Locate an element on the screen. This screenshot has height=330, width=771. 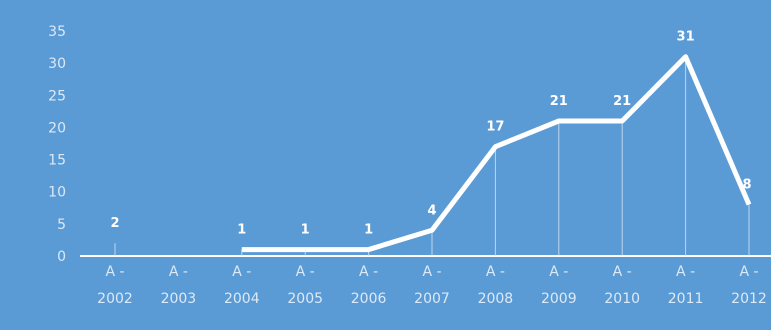
data-label: 31 is located at coordinates (686, 37).